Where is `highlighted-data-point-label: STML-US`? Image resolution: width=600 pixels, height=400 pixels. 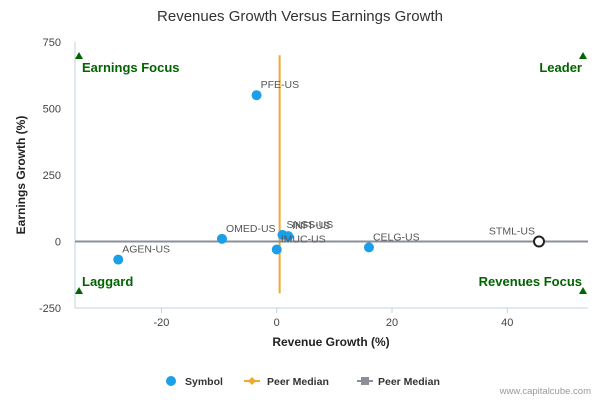
highlighted-data-point-label: STML-US is located at coordinates (512, 232).